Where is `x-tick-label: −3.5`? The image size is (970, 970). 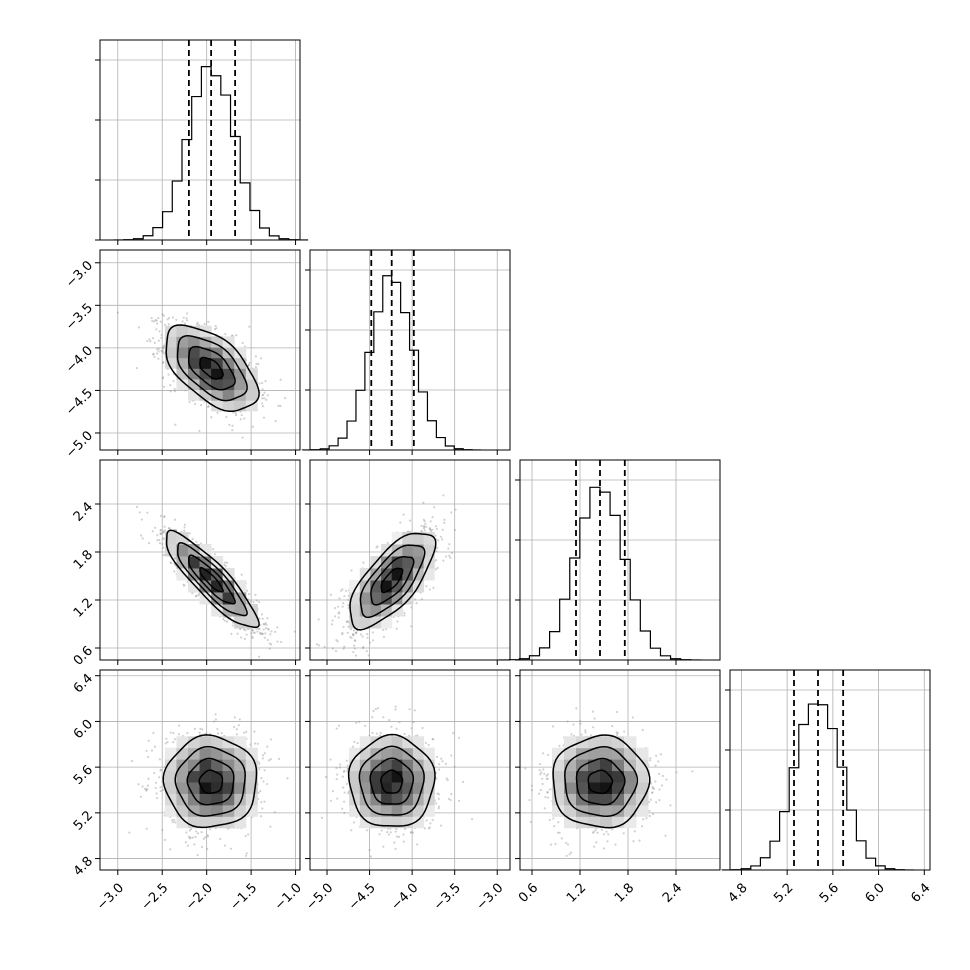 x-tick-label: −3.5 is located at coordinates (447, 897).